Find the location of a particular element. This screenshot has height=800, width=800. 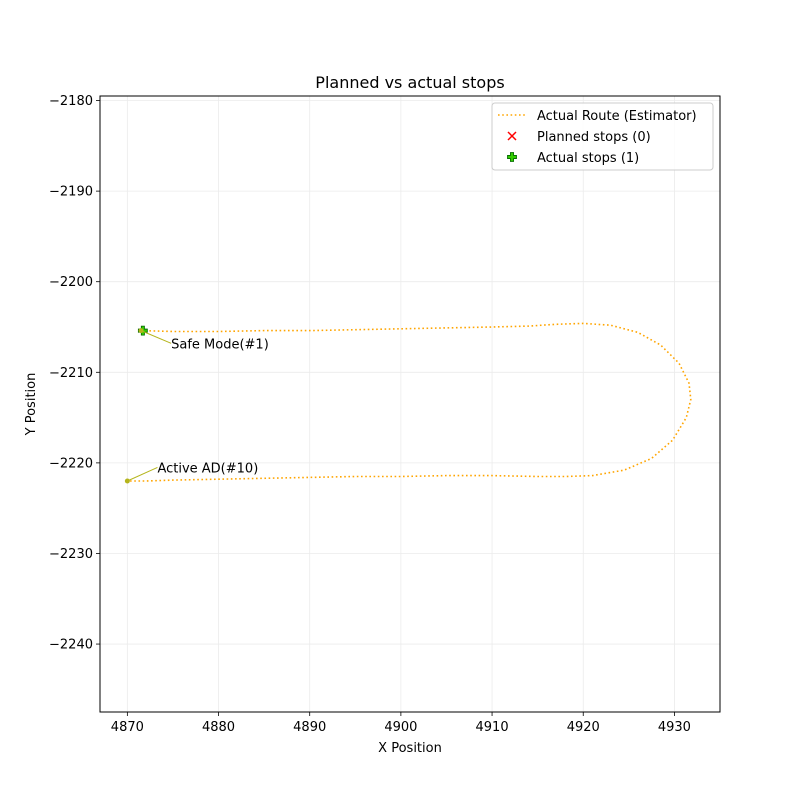

y-tick-label: −2240 is located at coordinates (71, 645).